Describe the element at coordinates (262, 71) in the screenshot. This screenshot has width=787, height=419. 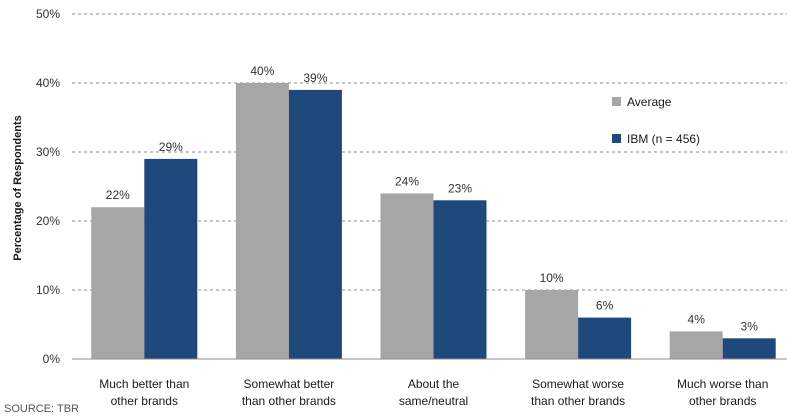
I see `data-label: 40%` at that location.